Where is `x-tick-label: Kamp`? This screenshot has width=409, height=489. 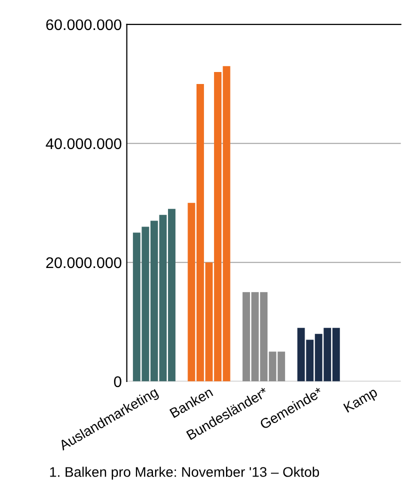
x-tick-label: Kamp is located at coordinates (361, 401).